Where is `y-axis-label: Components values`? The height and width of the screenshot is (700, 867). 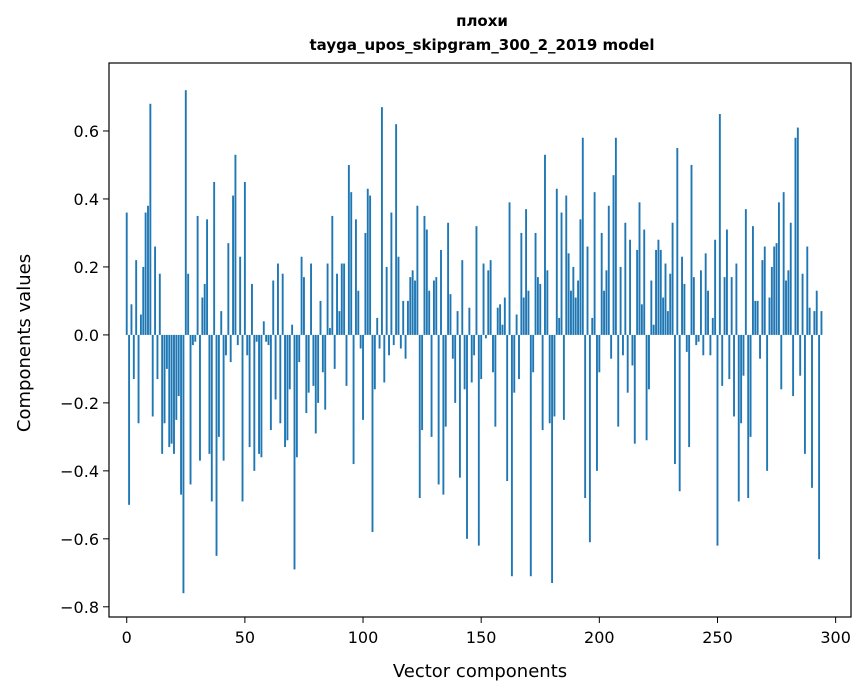 y-axis-label: Components values is located at coordinates (24, 343).